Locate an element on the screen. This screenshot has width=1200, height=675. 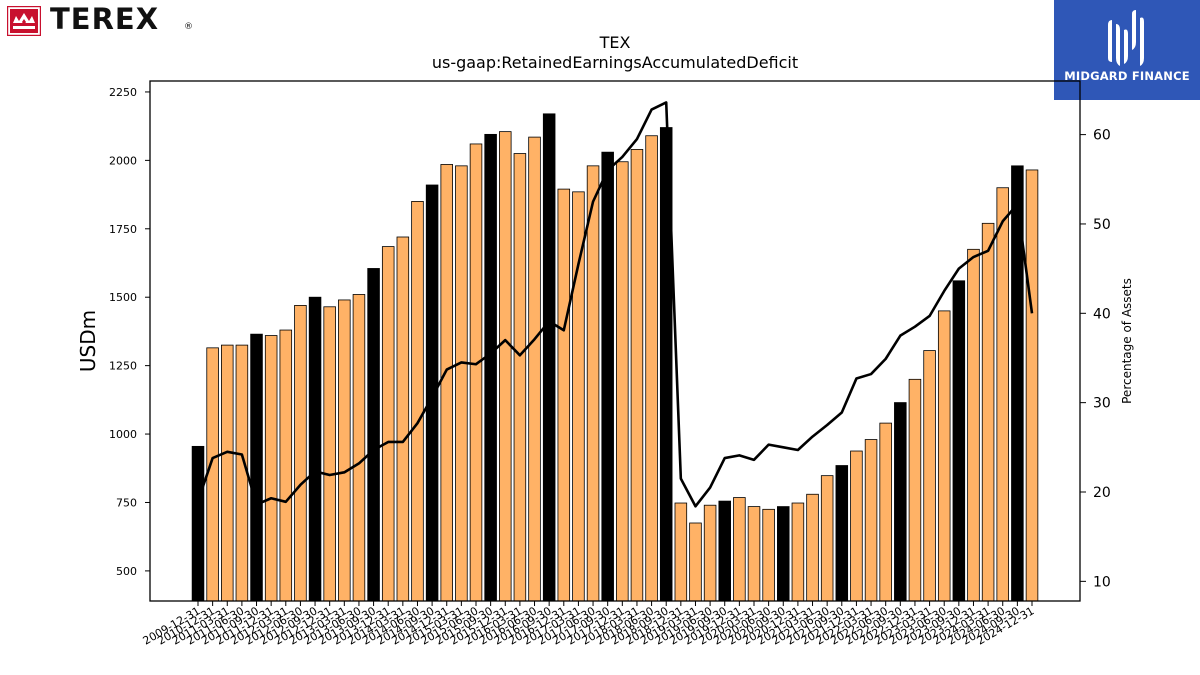
midgard-finance-icon is located at coordinates (1126, 38).